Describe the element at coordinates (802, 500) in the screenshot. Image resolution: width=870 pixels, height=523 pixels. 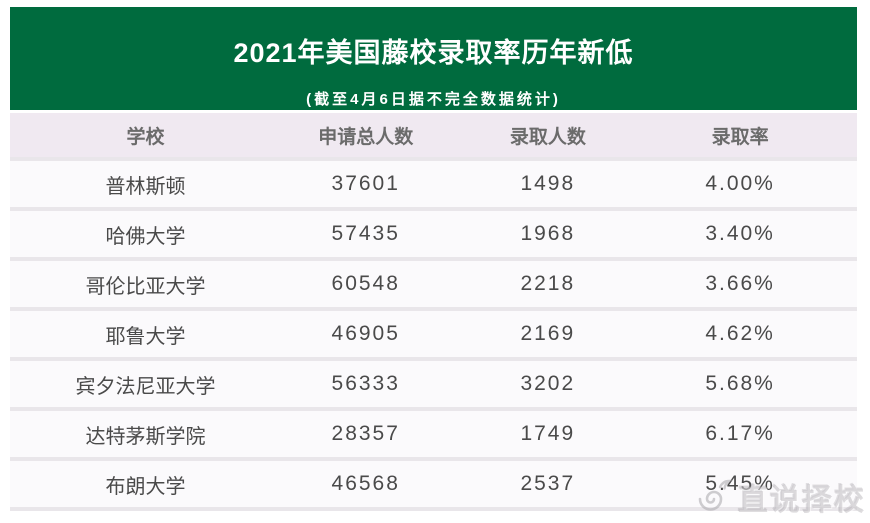
I see `watermark-label: 直说择校` at that location.